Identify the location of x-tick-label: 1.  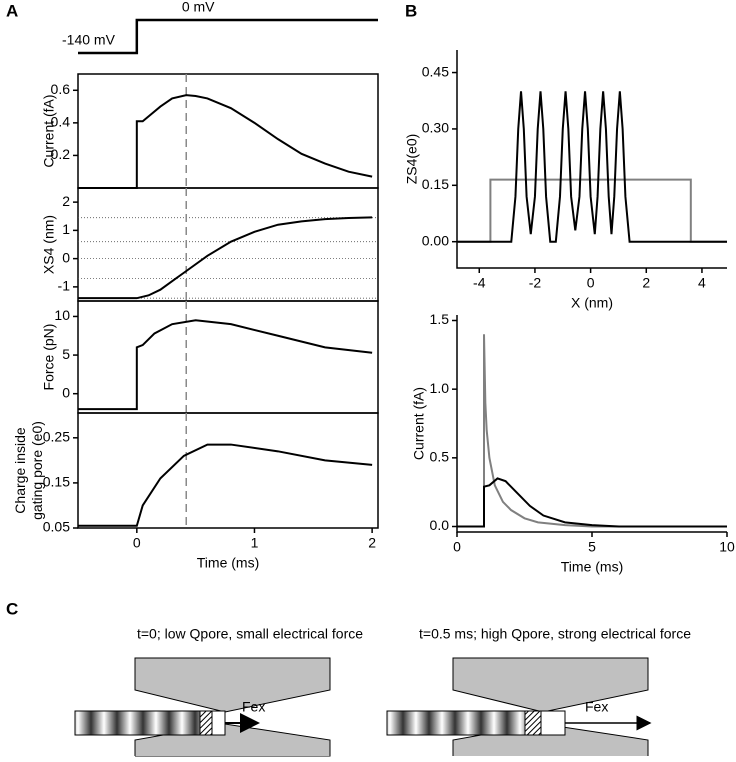
(255, 543).